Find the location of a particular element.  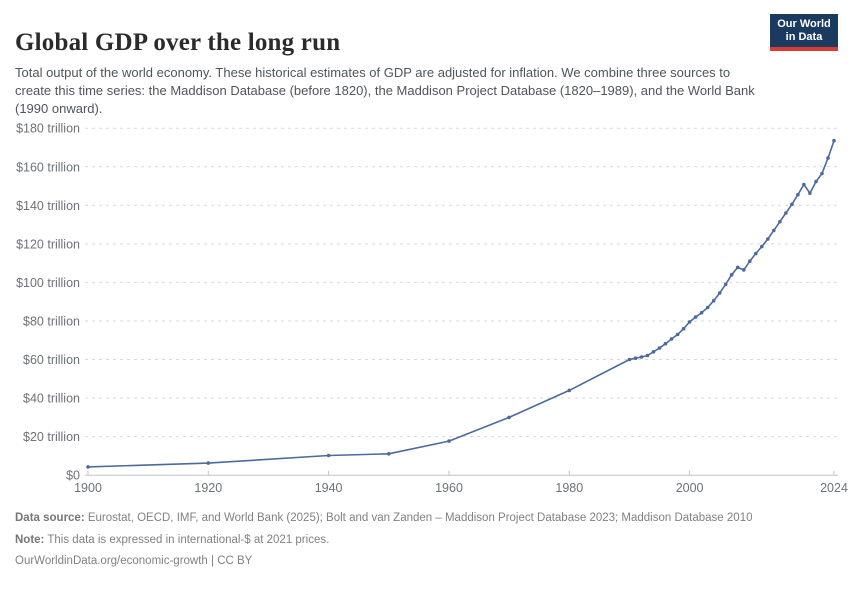

y-tick-label: $120 trillion is located at coordinates (48, 244).